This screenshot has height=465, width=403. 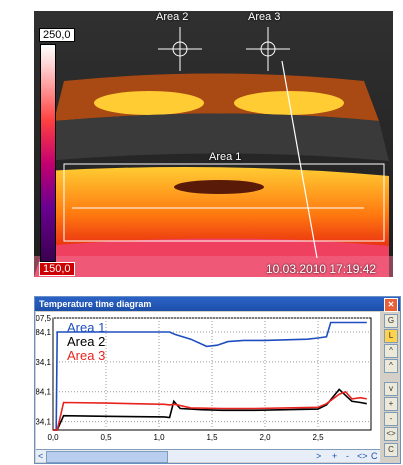 What do you see at coordinates (391, 321) in the screenshot?
I see `global-button: G` at bounding box center [391, 321].